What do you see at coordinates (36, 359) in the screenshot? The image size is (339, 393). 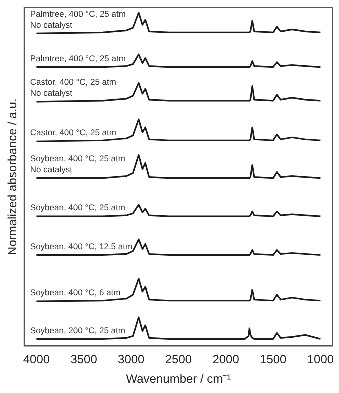 I see `x-tick-label: 4000` at bounding box center [36, 359].